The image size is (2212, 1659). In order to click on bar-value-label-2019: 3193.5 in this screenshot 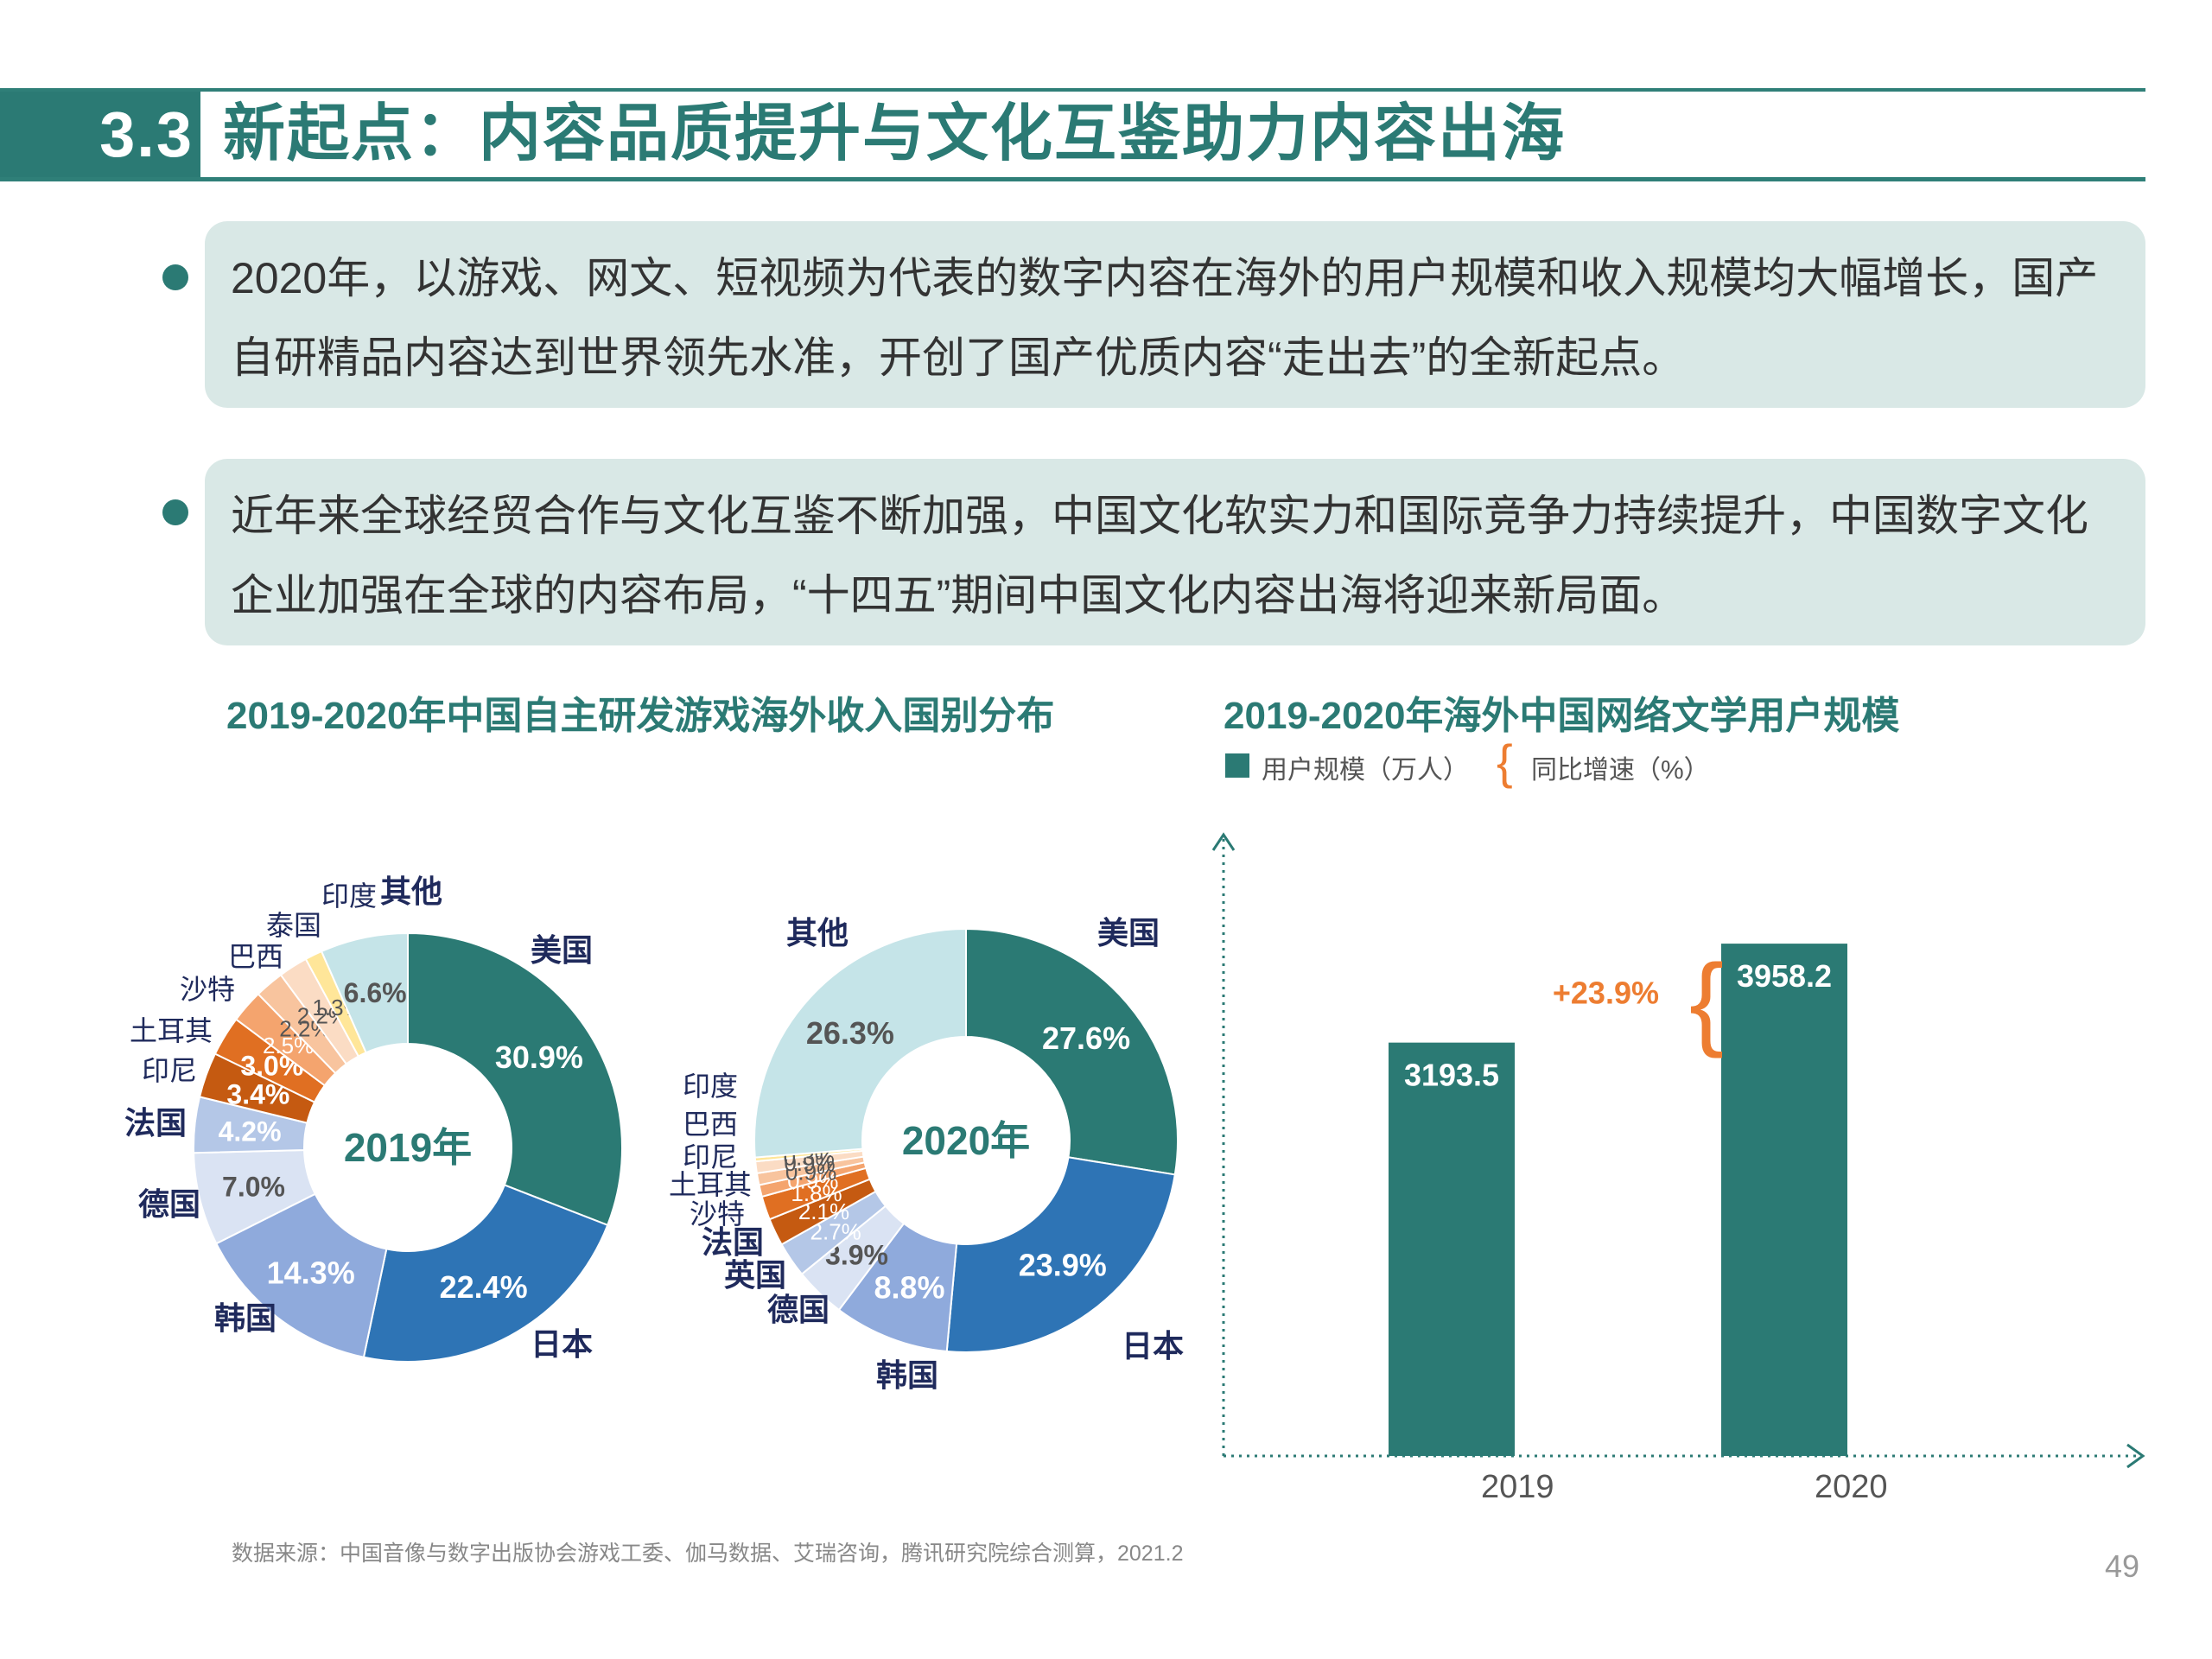, I will do `click(1451, 1075)`.